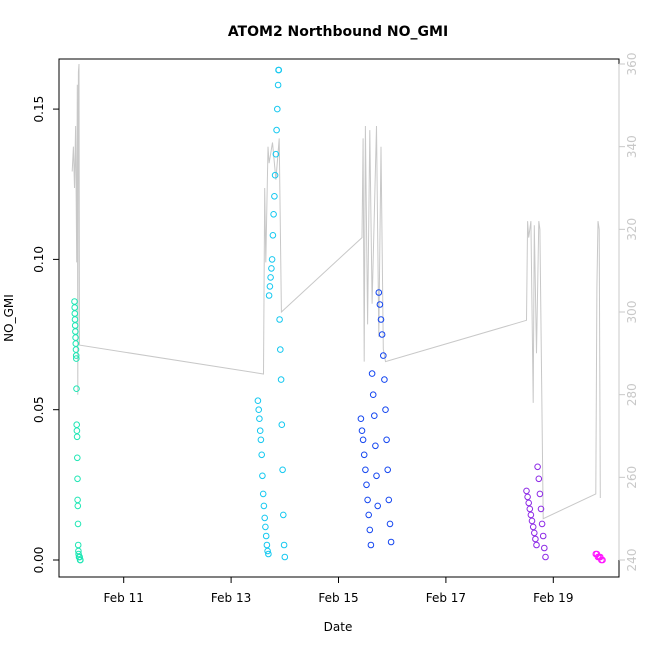 This screenshot has width=650, height=650. I want to click on y-axis-label: NO_GMI, so click(9, 318).